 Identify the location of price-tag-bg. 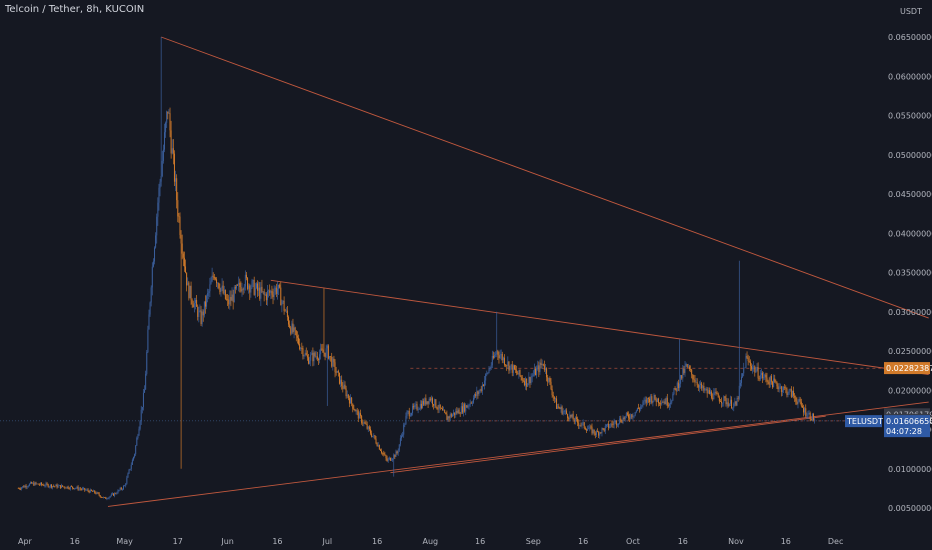
(907, 414).